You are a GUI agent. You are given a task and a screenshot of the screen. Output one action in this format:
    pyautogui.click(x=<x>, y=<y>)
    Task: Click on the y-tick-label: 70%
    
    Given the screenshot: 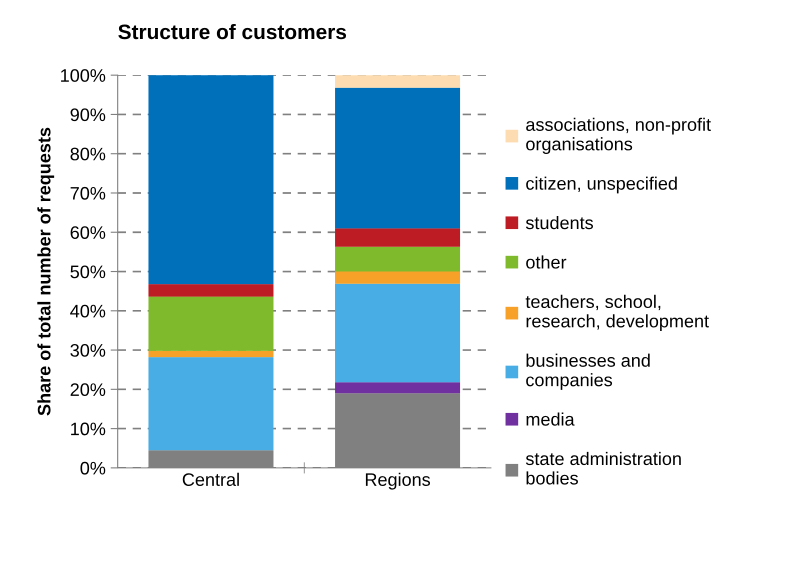 What is the action you would take?
    pyautogui.click(x=88, y=193)
    